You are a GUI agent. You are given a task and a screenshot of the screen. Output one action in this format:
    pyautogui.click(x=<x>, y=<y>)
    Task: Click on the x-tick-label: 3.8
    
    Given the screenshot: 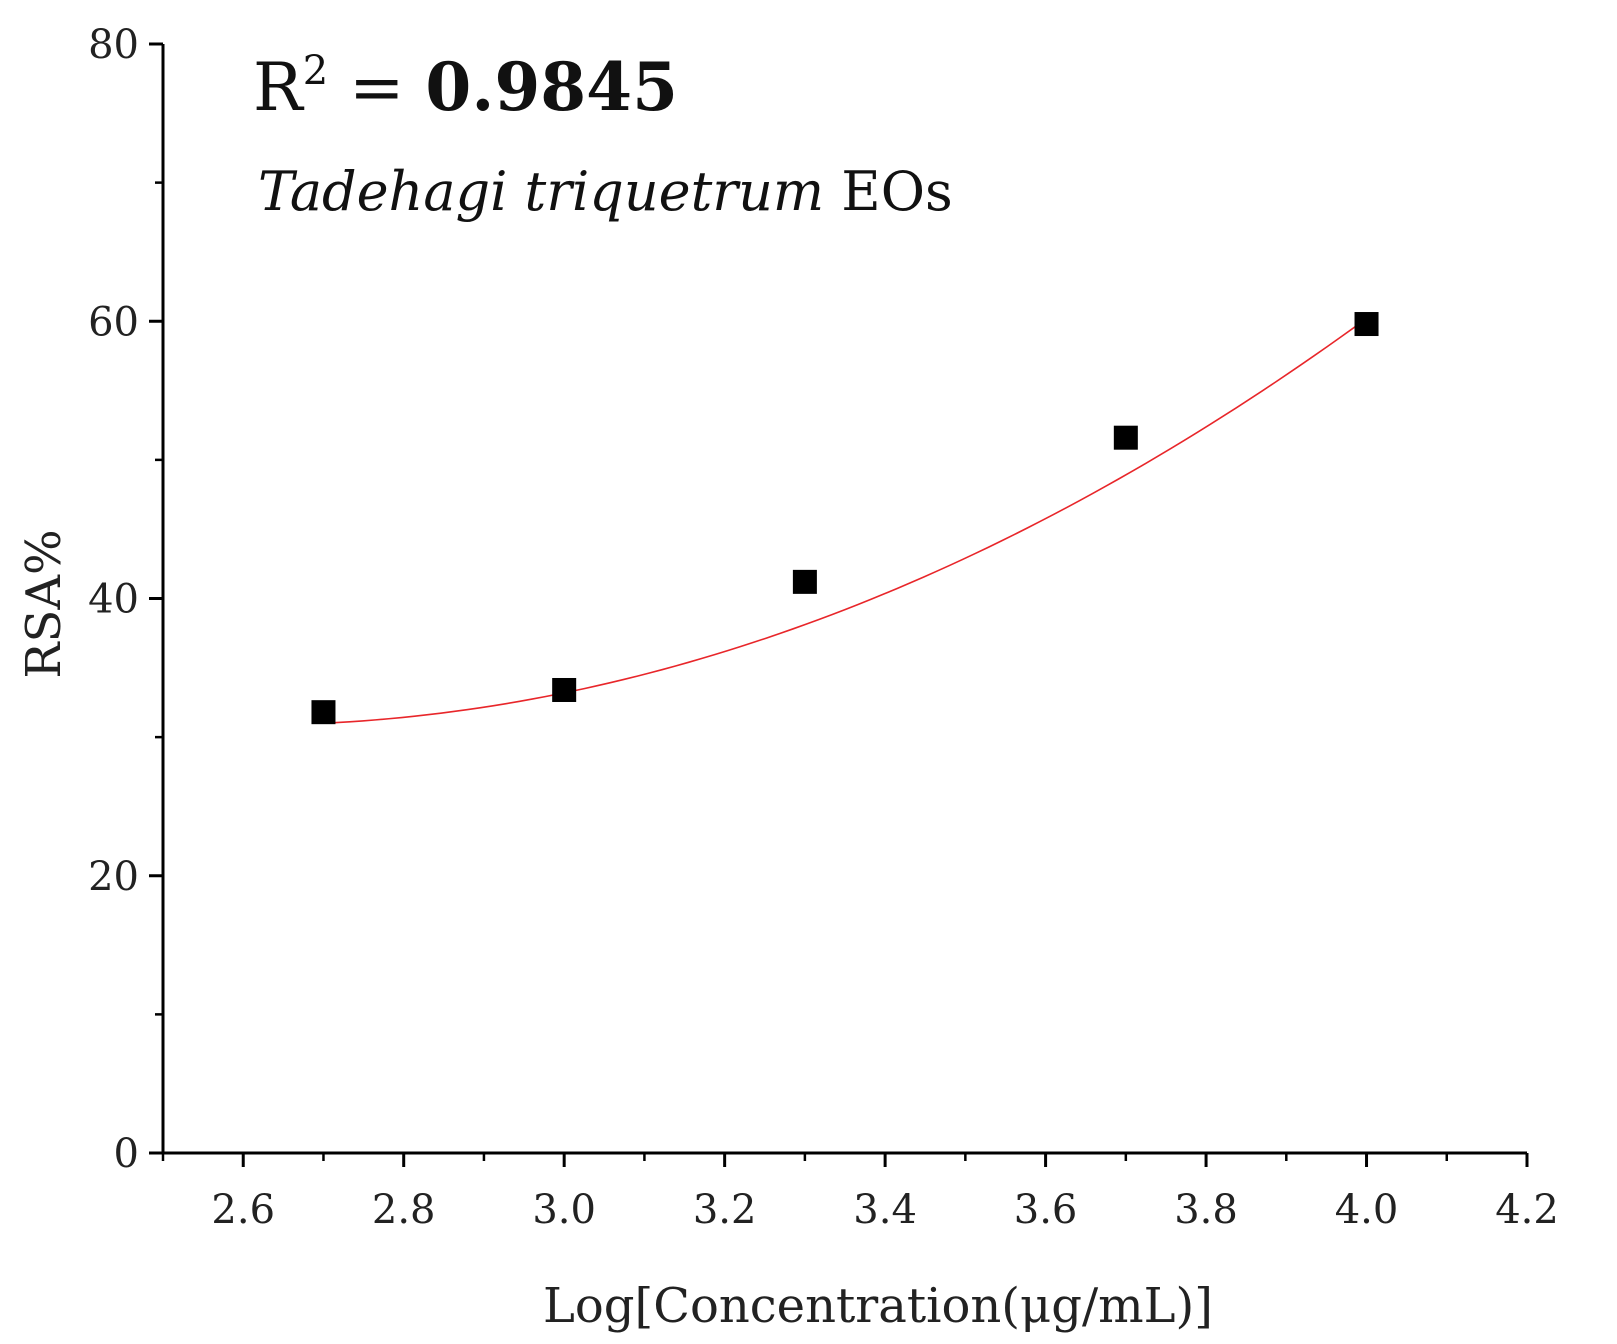 What is the action you would take?
    pyautogui.click(x=1206, y=1210)
    